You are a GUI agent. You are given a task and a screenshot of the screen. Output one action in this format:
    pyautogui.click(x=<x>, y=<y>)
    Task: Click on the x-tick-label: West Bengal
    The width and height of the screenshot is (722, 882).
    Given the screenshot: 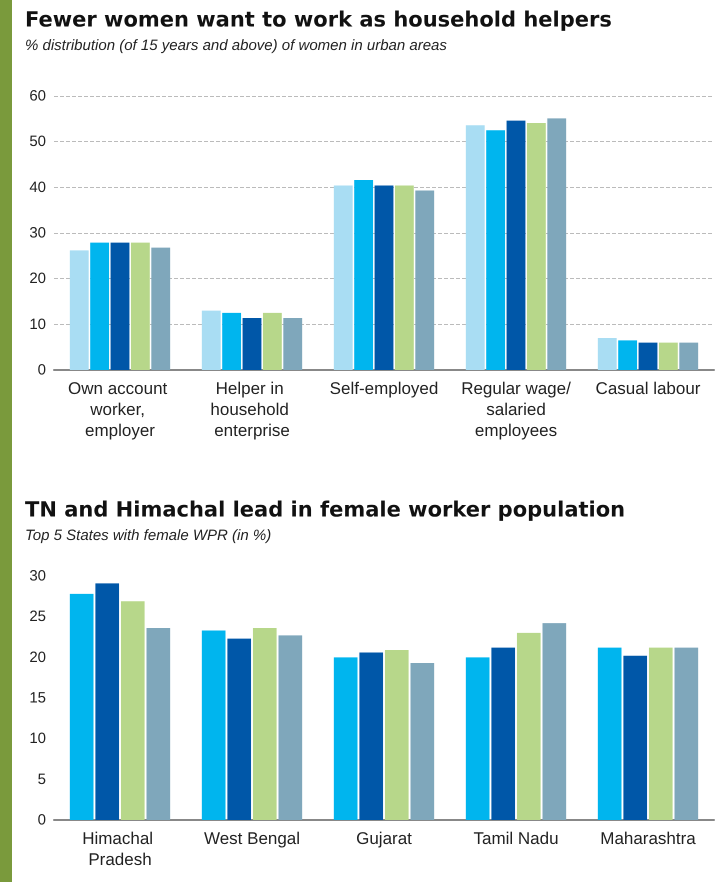 What is the action you would take?
    pyautogui.click(x=252, y=838)
    